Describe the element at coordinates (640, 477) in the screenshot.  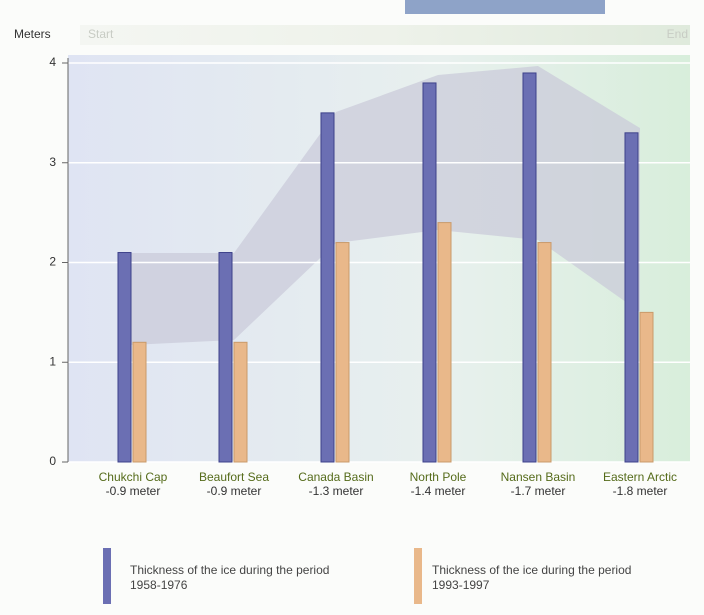
I see `category-label: Eastern Arctic` at that location.